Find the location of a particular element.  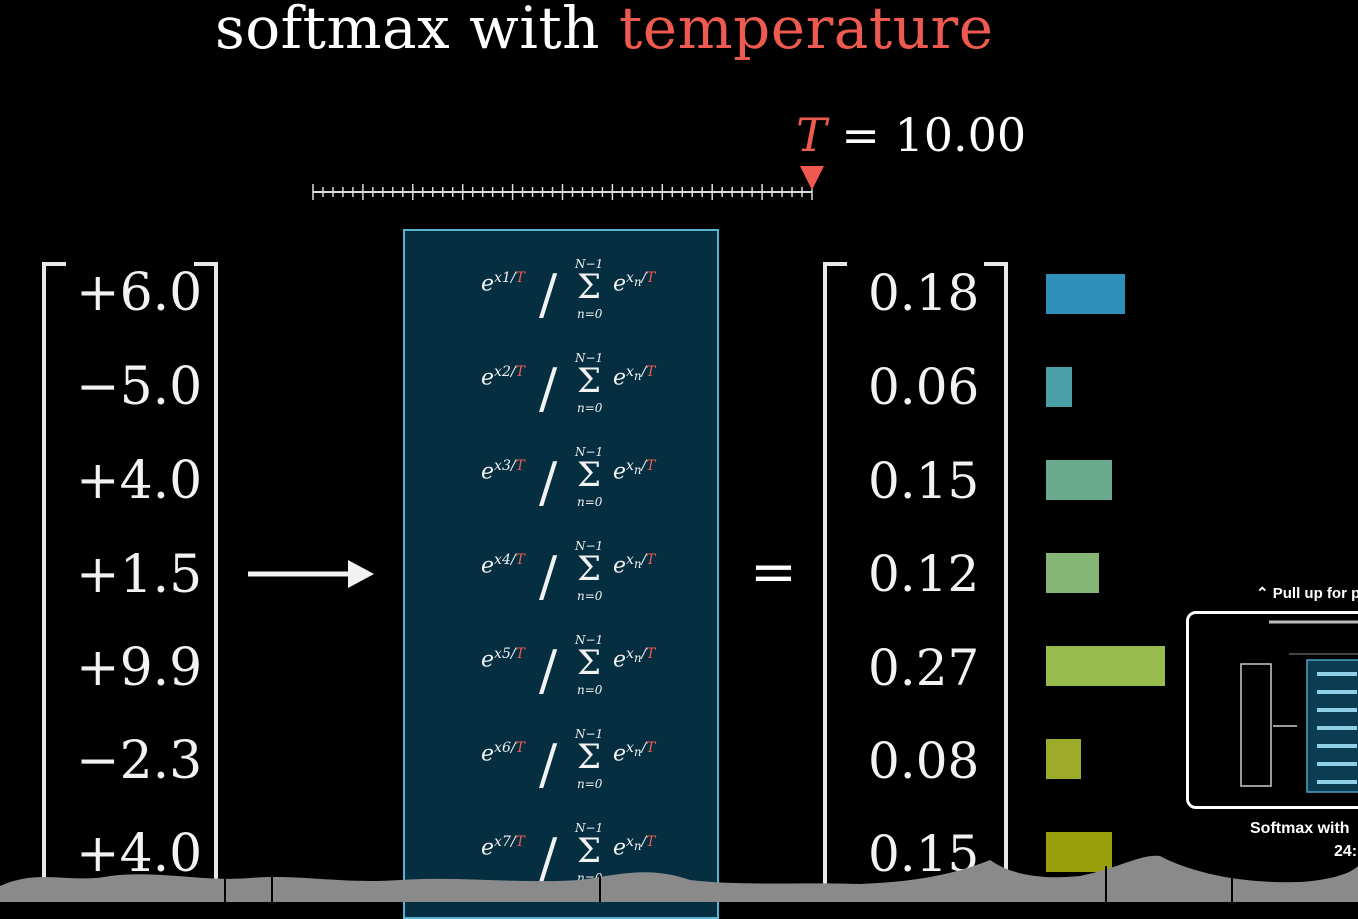

title-accent: temperature is located at coordinates (806, 31).